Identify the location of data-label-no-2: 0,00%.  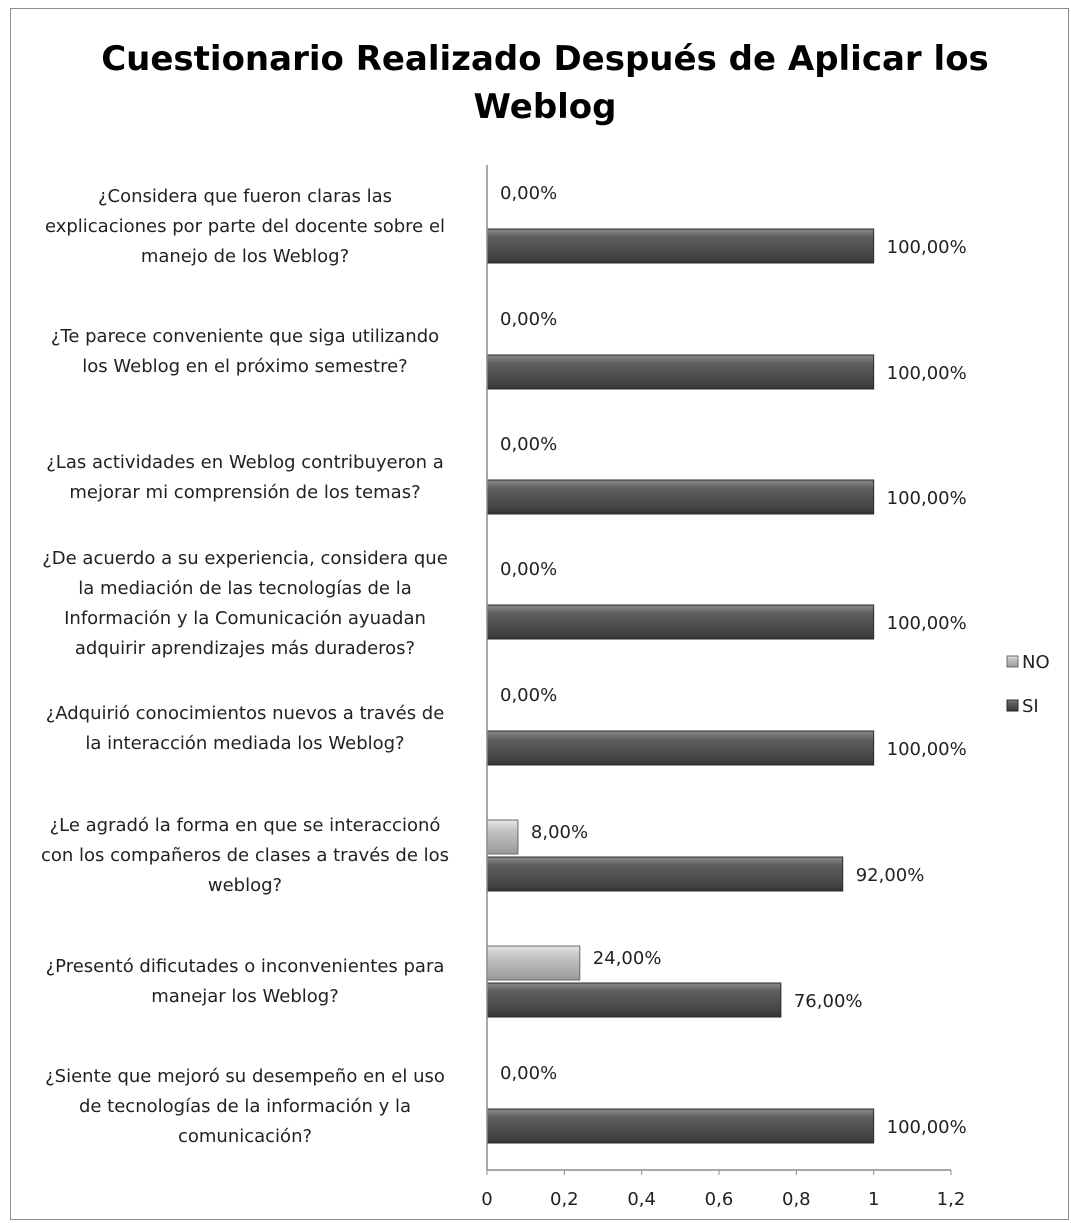
(528, 319).